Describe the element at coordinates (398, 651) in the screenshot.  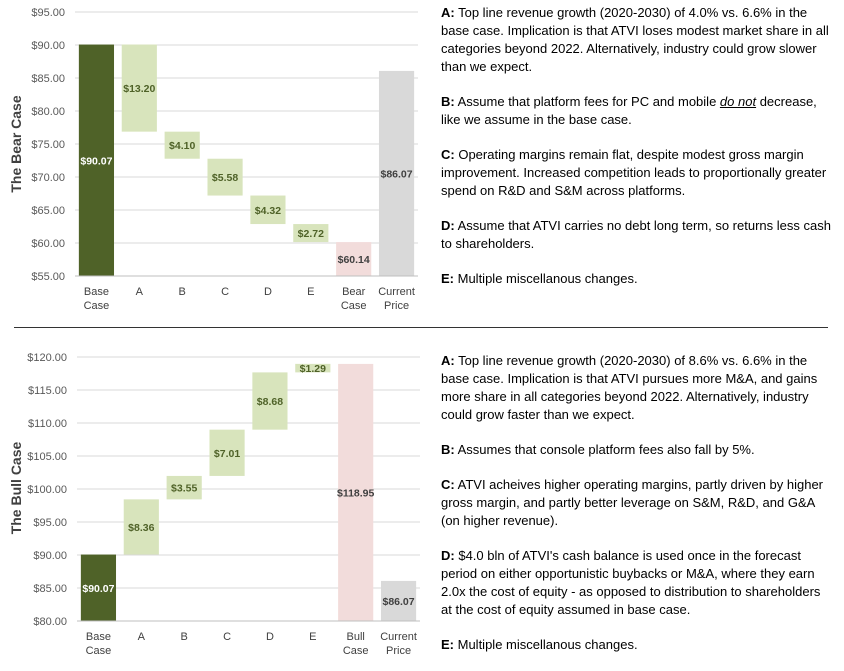
I see `bull-category-label: Price` at that location.